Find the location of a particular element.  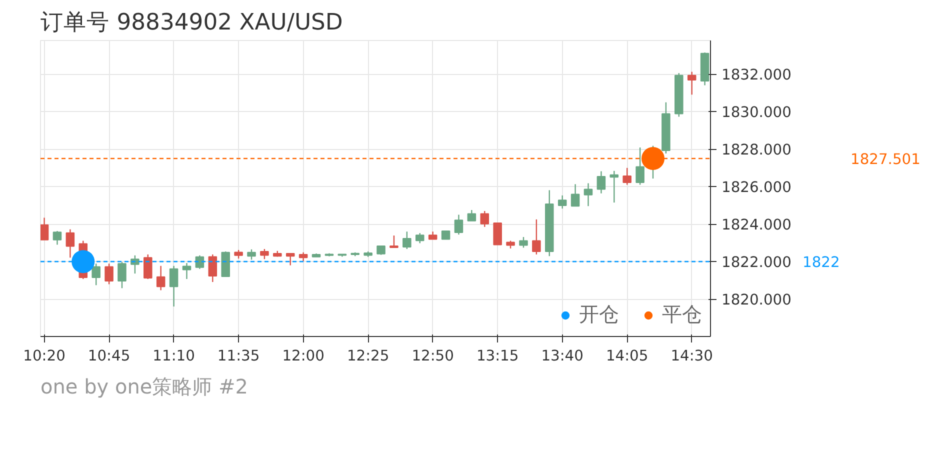

x-tick-label: 11:10 is located at coordinates (173, 356).